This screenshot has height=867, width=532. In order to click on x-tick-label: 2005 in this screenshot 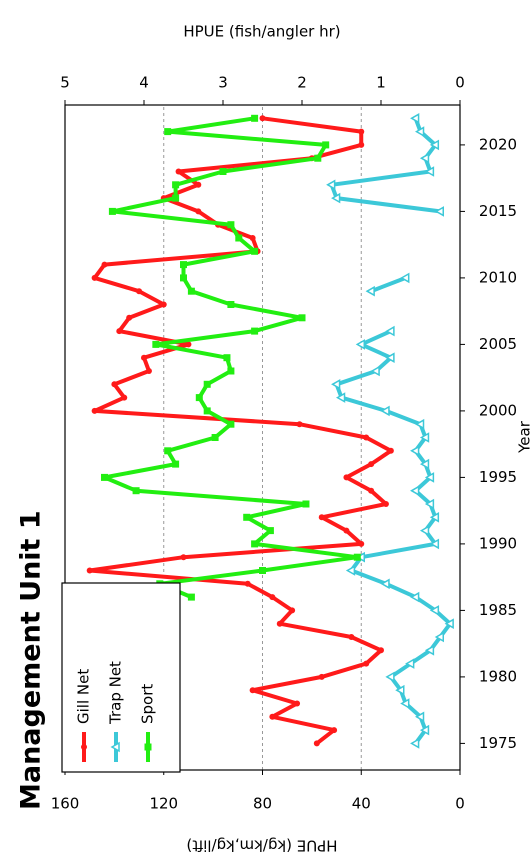, I will do `click(498, 344)`.